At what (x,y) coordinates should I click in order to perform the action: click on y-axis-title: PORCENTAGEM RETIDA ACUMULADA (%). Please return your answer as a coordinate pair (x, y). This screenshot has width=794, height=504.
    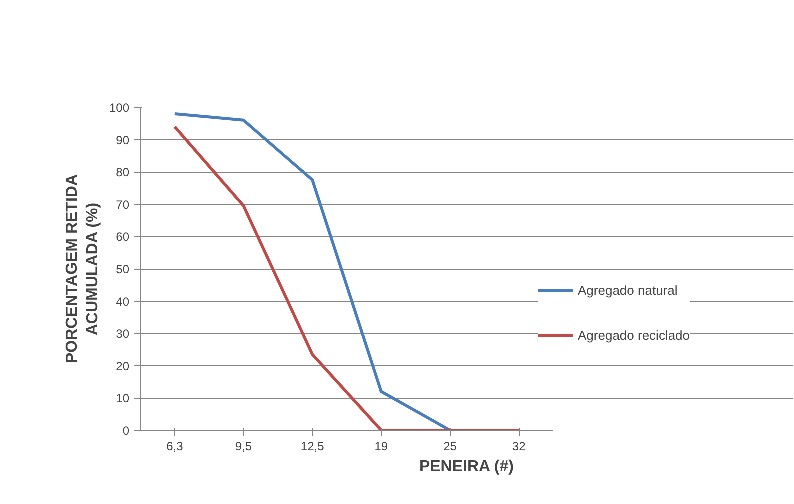
    Looking at the image, I should click on (83, 269).